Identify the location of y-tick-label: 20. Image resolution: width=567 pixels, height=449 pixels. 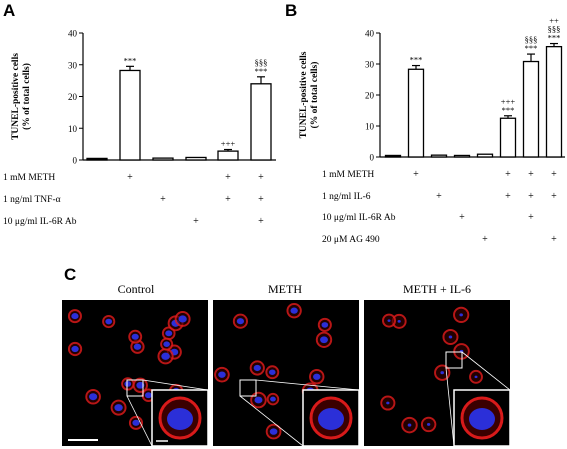
(370, 96).